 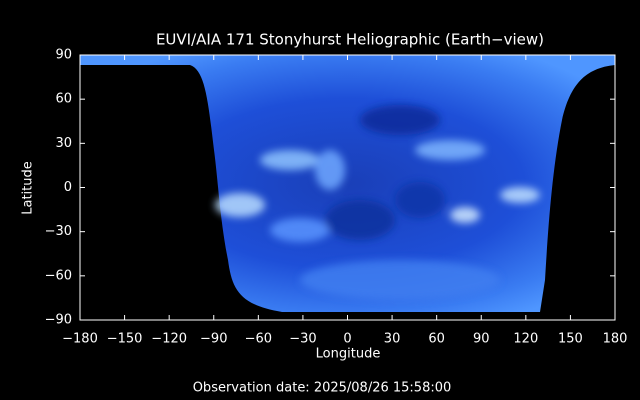 What do you see at coordinates (302, 339) in the screenshot?
I see `x-tick-label: −30` at bounding box center [302, 339].